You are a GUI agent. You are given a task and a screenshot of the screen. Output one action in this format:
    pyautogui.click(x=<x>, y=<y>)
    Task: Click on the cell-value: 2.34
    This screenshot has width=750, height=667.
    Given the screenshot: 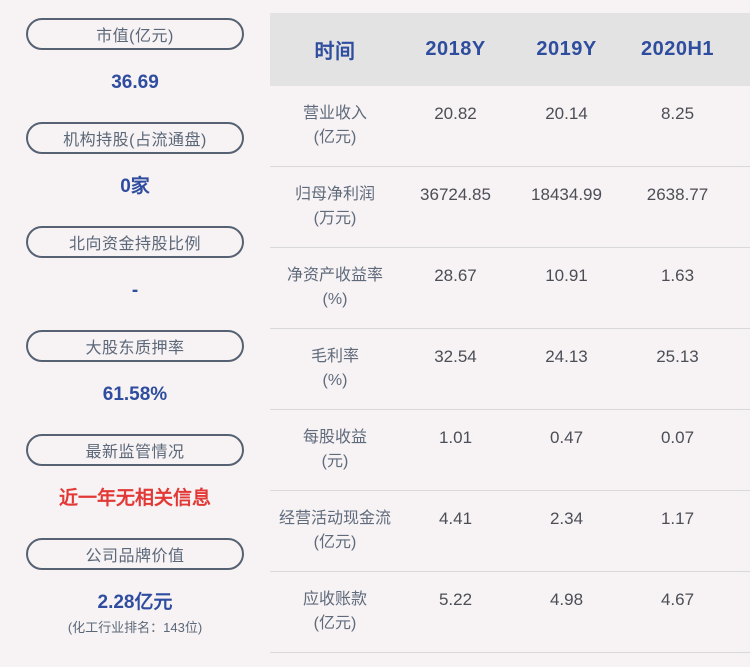 What is the action you would take?
    pyautogui.click(x=566, y=518)
    